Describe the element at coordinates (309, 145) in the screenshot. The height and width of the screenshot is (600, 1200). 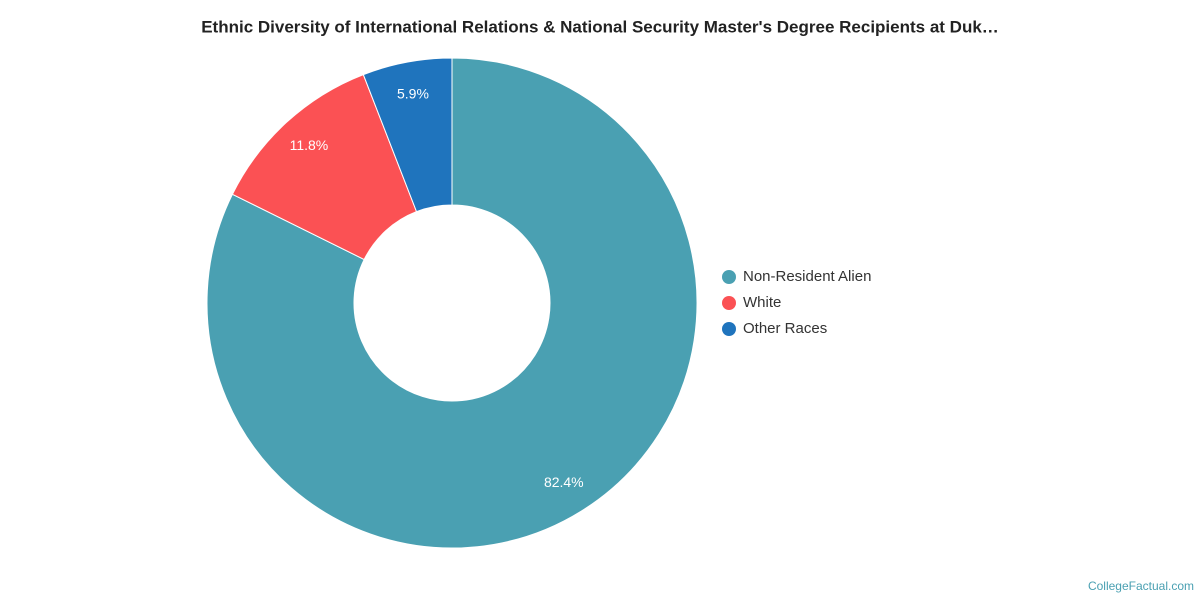
I see `value-label: 11.8%` at that location.